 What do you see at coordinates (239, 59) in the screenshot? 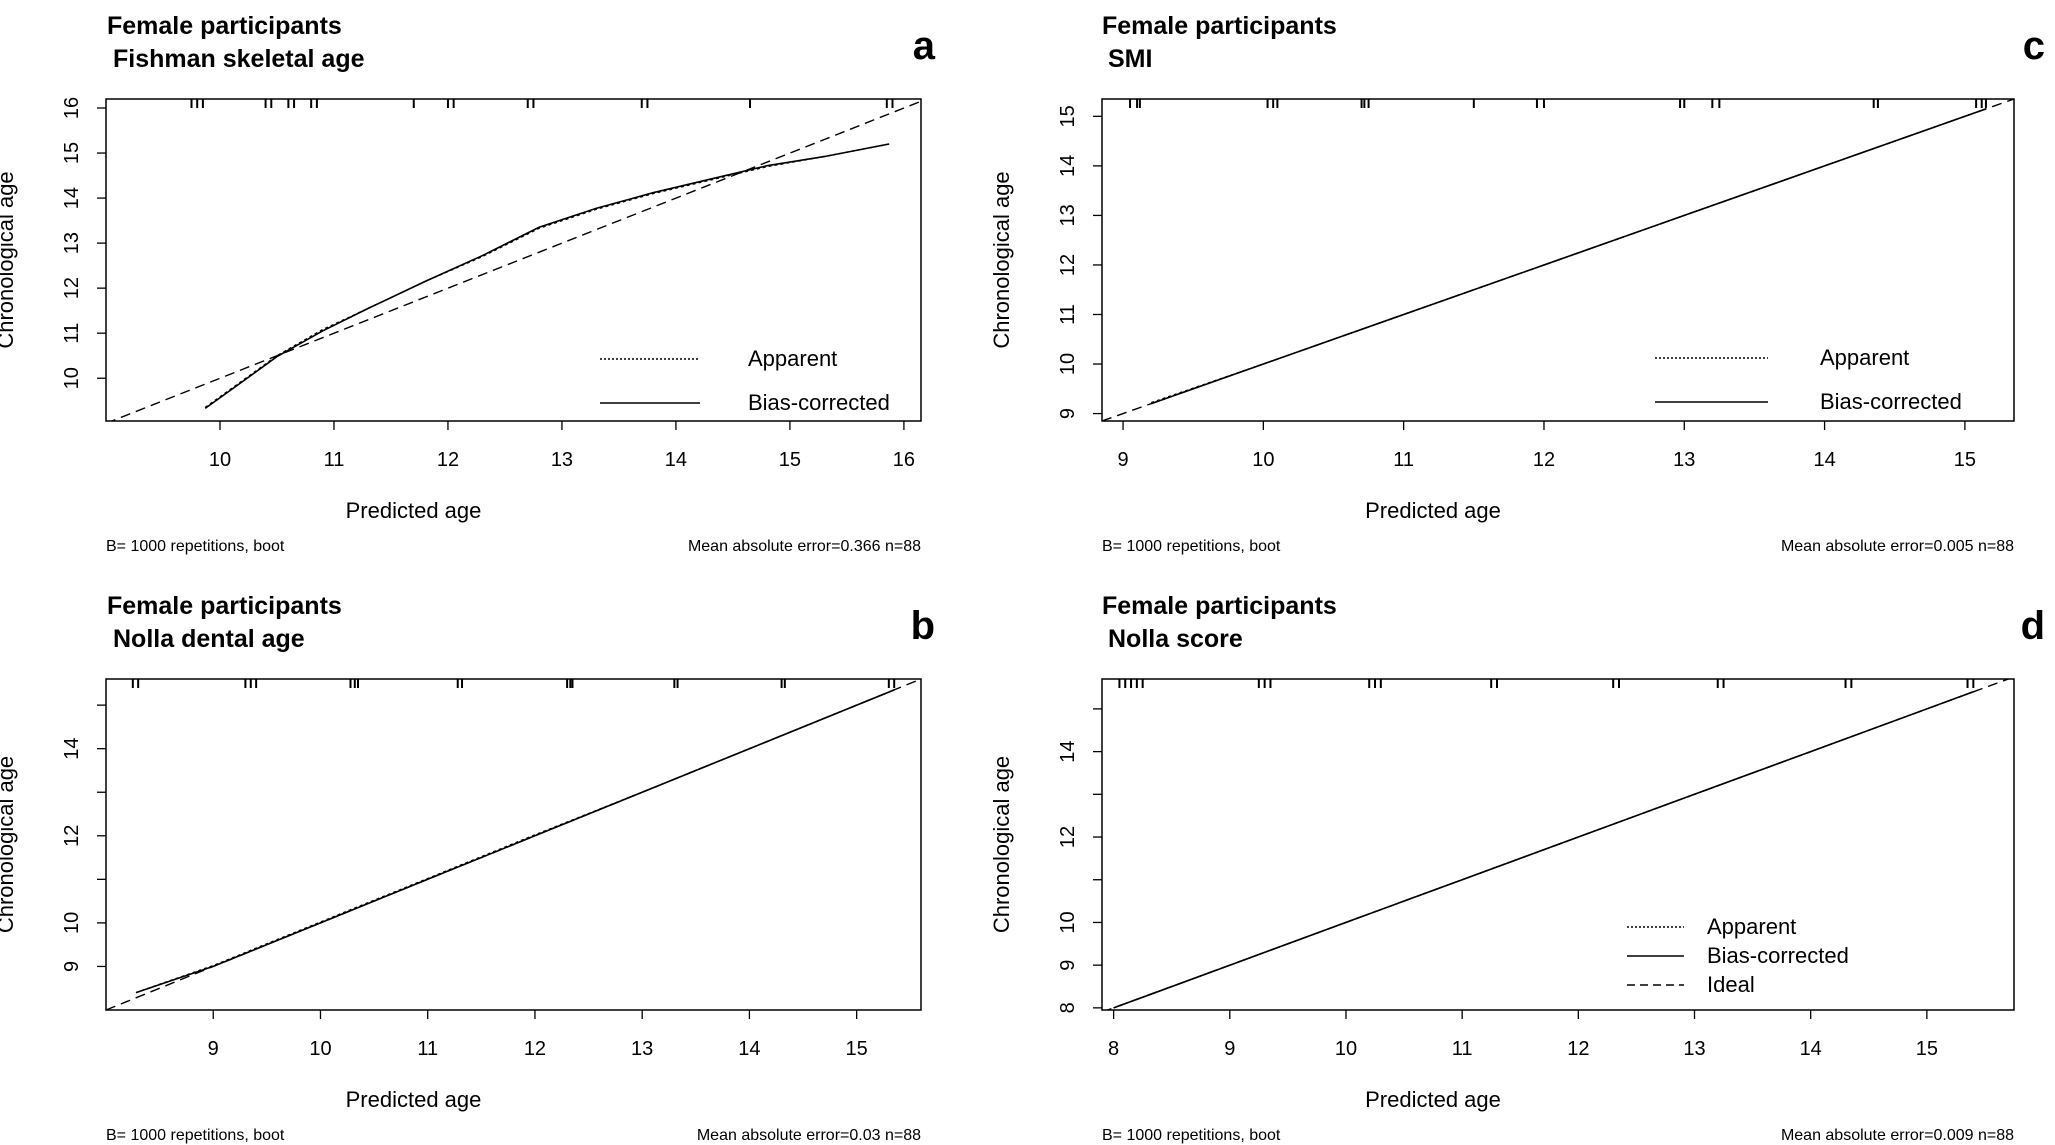
I see `panel-subtitle: Fishman skeletal age` at bounding box center [239, 59].